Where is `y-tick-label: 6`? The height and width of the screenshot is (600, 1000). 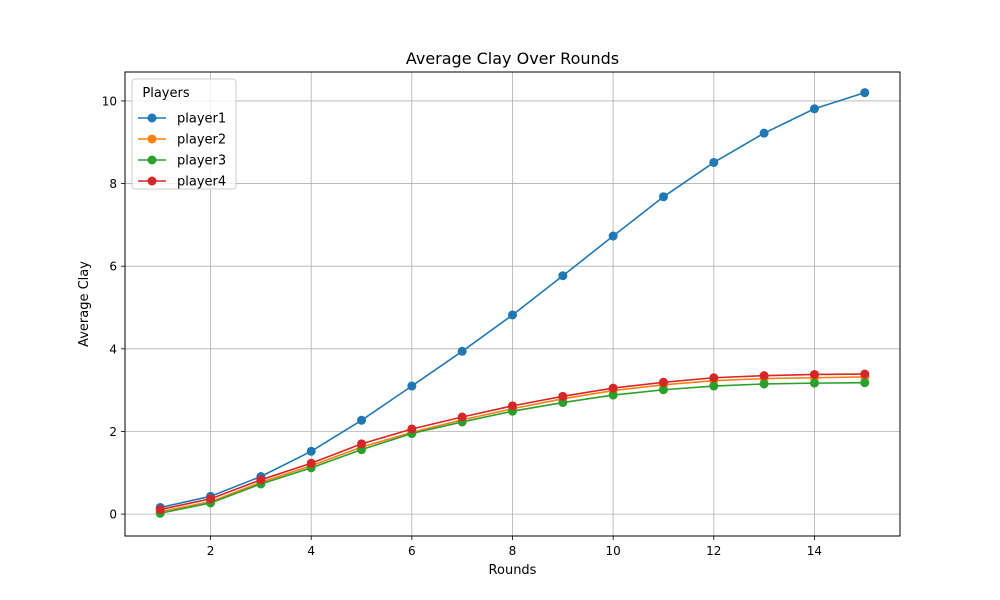 y-tick-label: 6 is located at coordinates (113, 267).